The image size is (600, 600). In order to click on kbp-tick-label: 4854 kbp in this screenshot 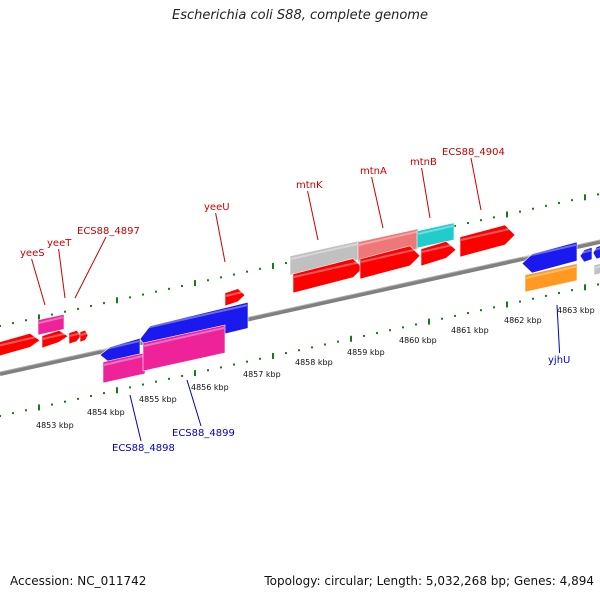, I will do `click(106, 412)`.